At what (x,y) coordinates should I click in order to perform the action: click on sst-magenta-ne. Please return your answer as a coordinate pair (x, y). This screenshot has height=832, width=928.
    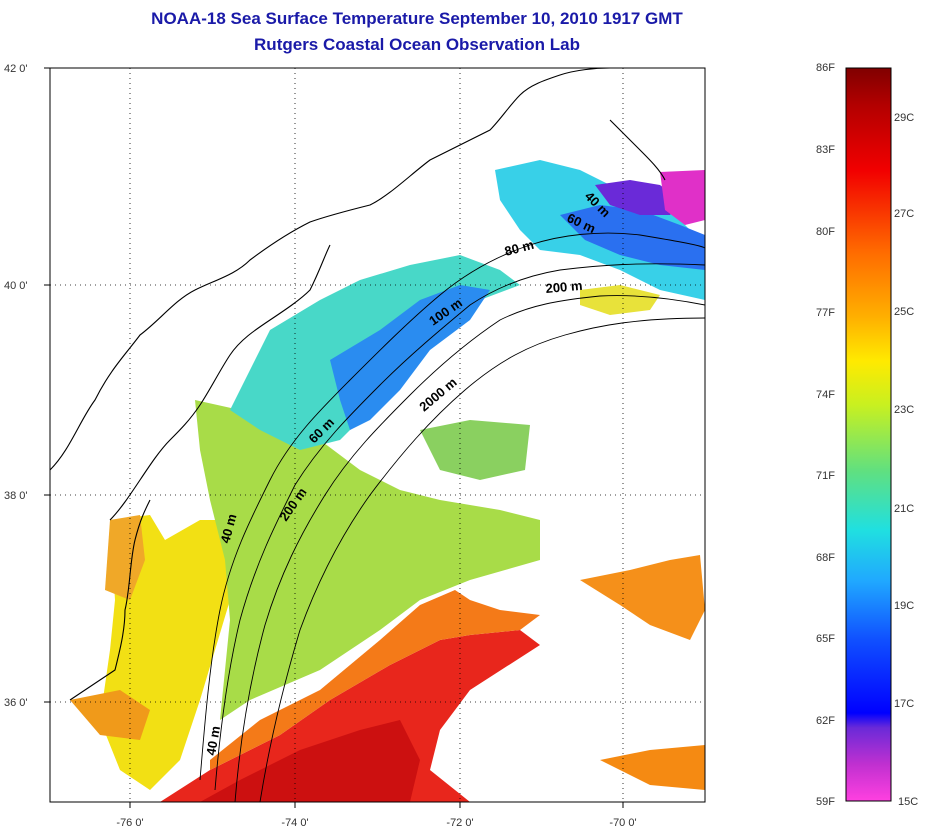
    Looking at the image, I should click on (682, 197).